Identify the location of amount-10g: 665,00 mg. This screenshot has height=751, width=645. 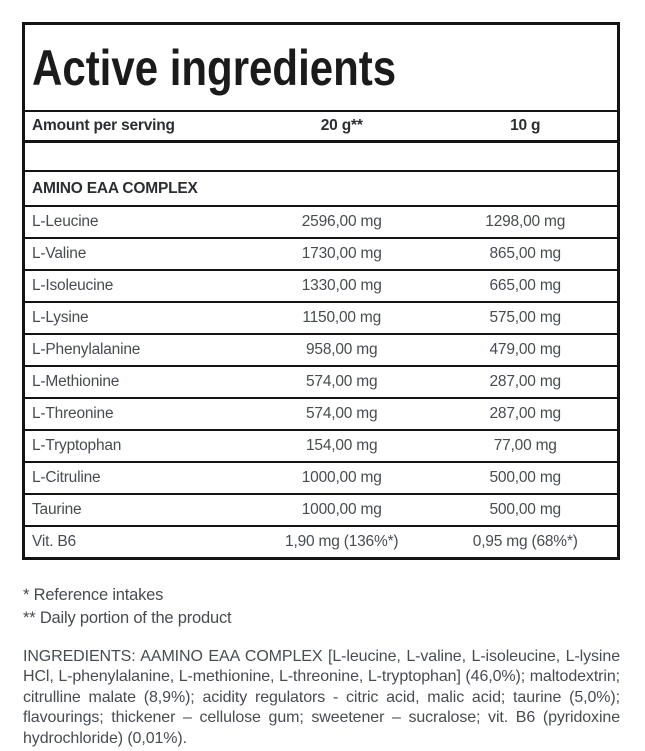
(525, 285).